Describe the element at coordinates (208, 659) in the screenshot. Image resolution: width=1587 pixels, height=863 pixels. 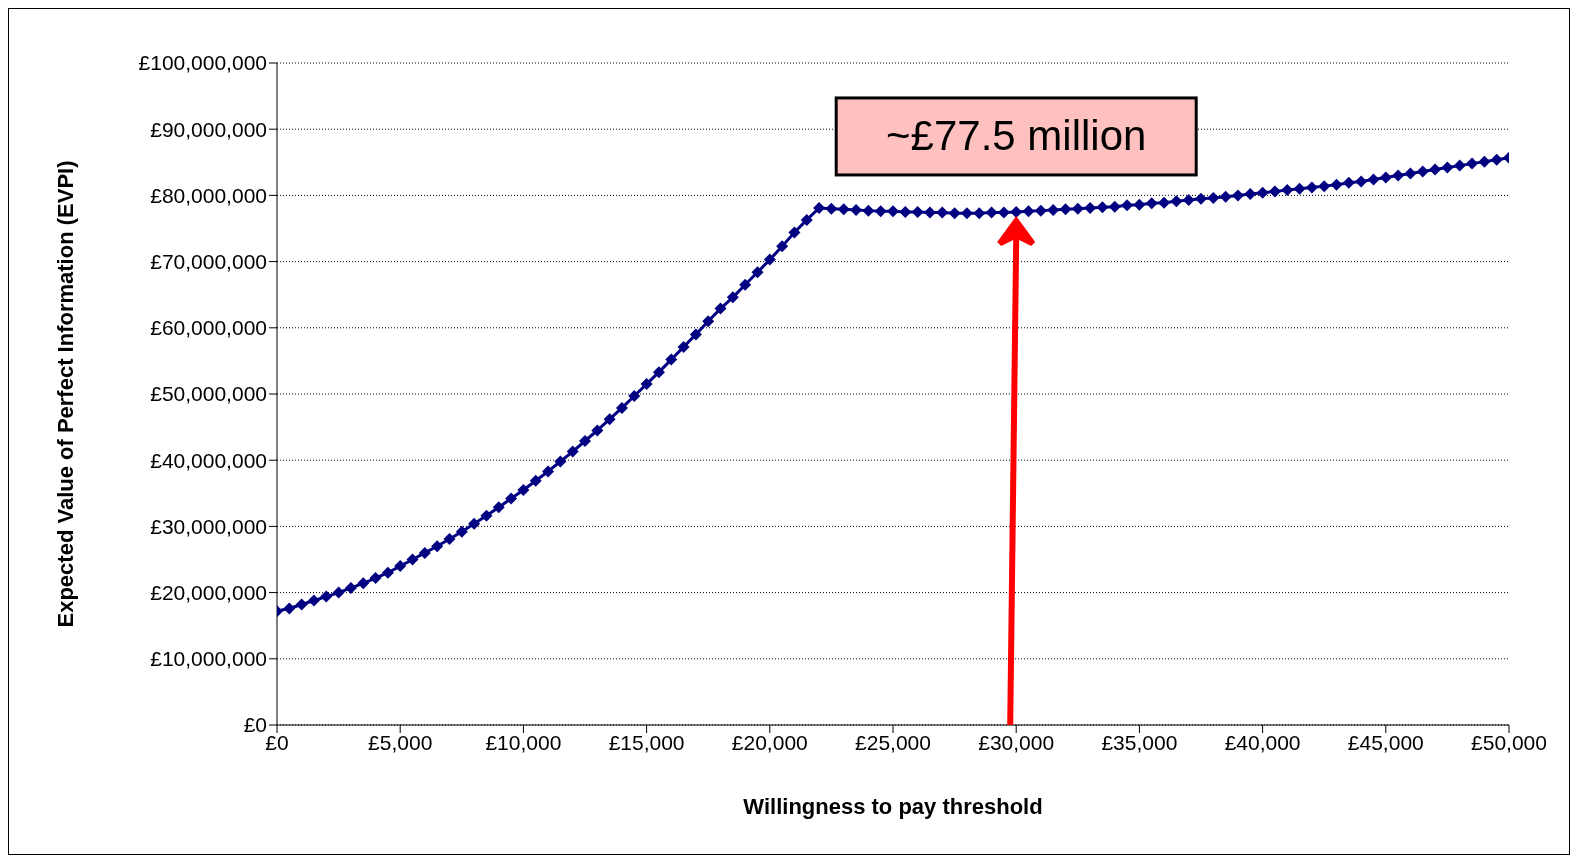
I see `y-tick-label: £10,000,000` at that location.